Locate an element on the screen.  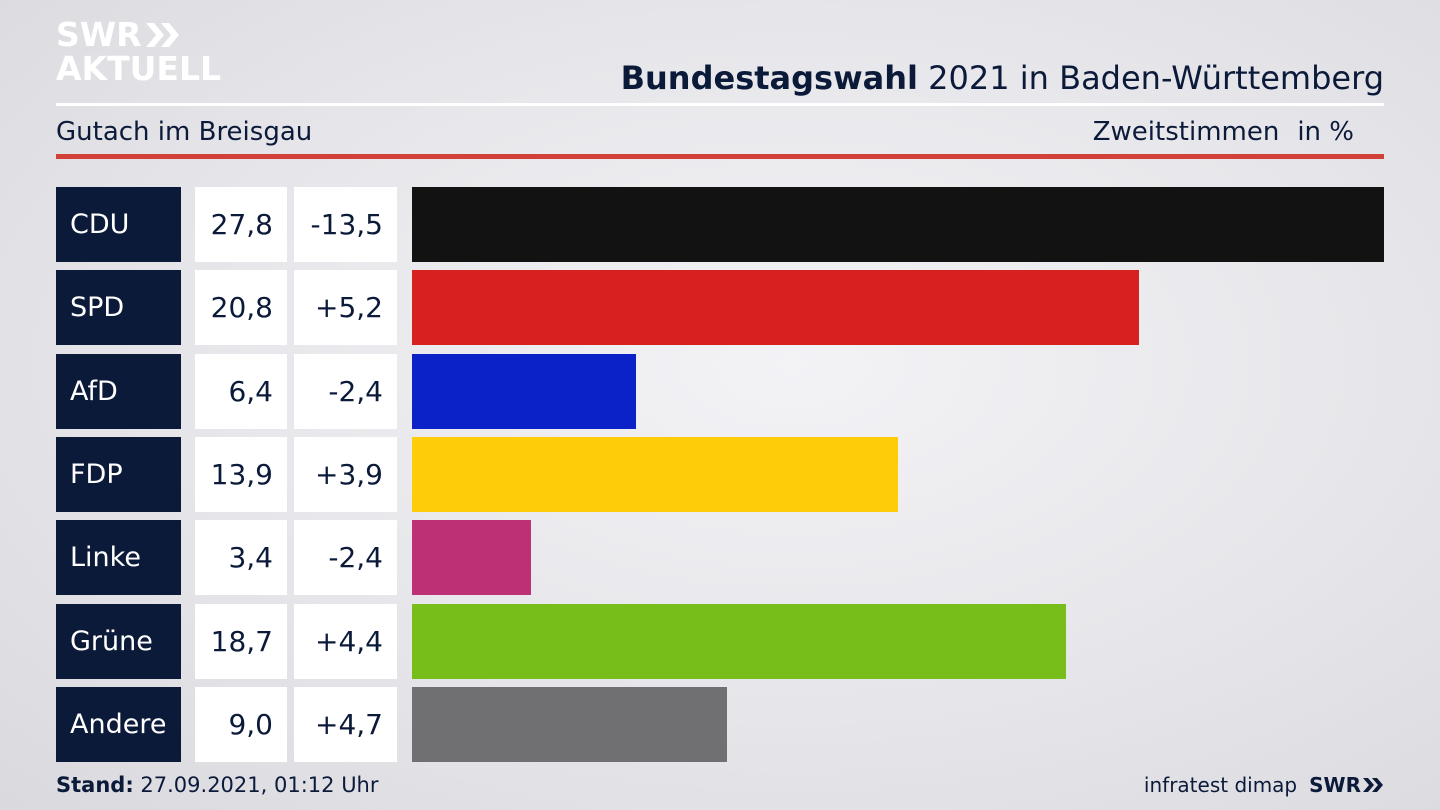
timestamp: Stand: 27.09.2021, 01:12 Uhr is located at coordinates (217, 785).